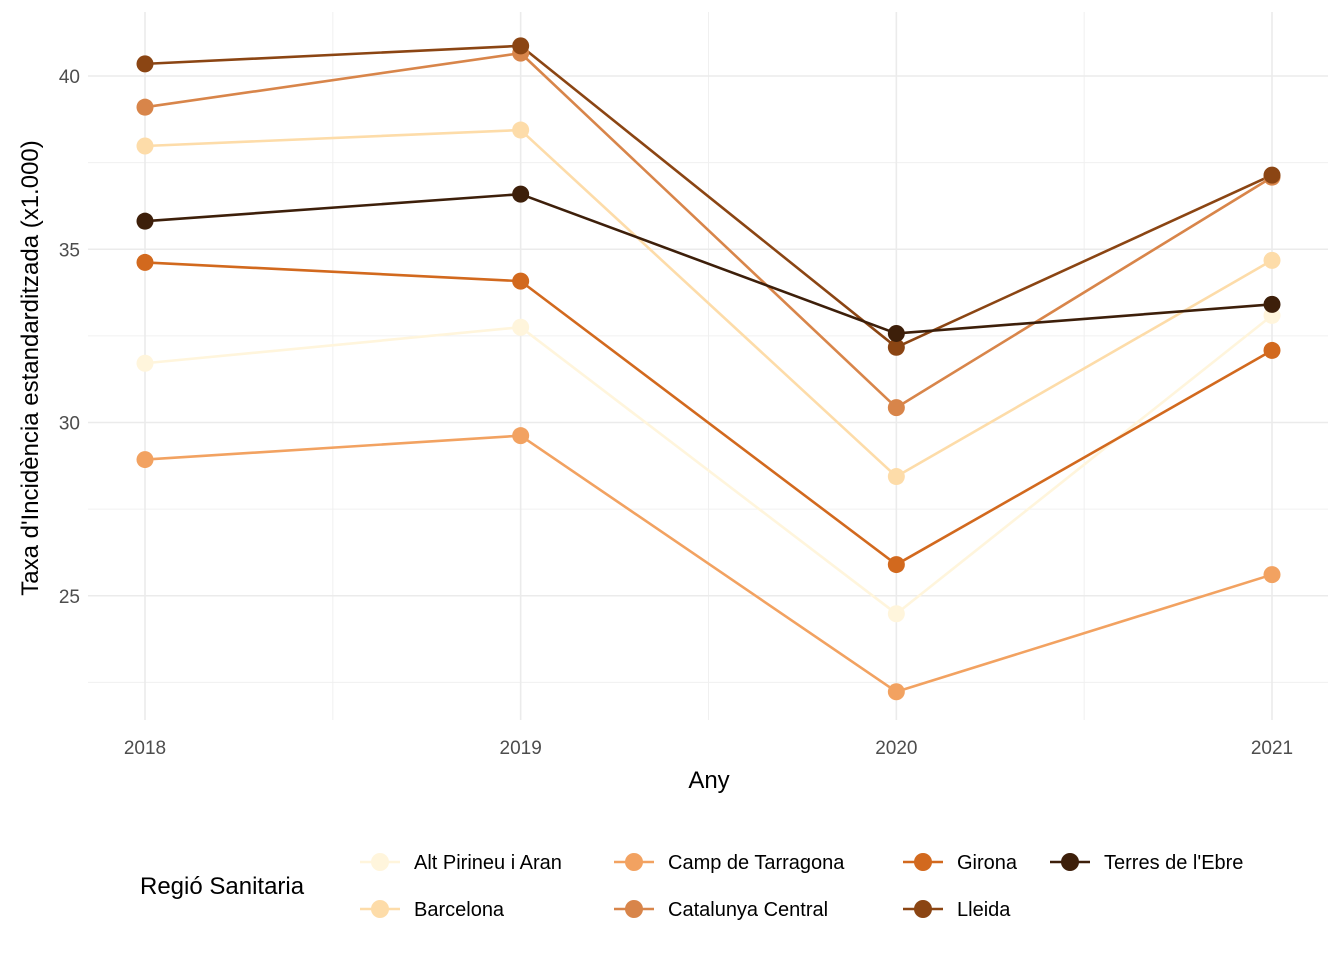  What do you see at coordinates (896, 748) in the screenshot?
I see `x-tick-label: 2020` at bounding box center [896, 748].